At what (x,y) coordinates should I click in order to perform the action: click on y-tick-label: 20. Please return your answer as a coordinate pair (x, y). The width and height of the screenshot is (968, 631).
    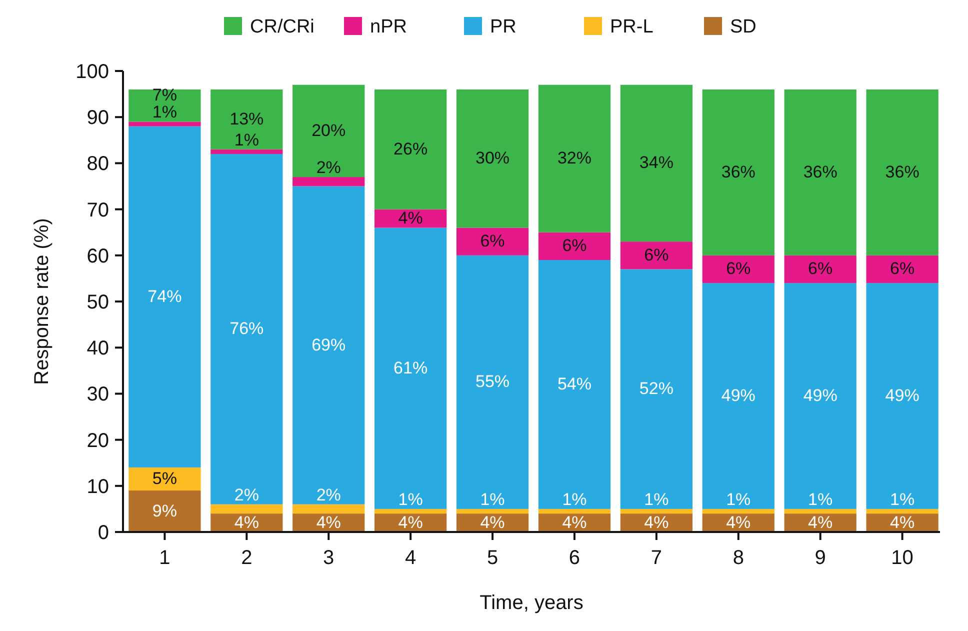
    Looking at the image, I should click on (97, 441).